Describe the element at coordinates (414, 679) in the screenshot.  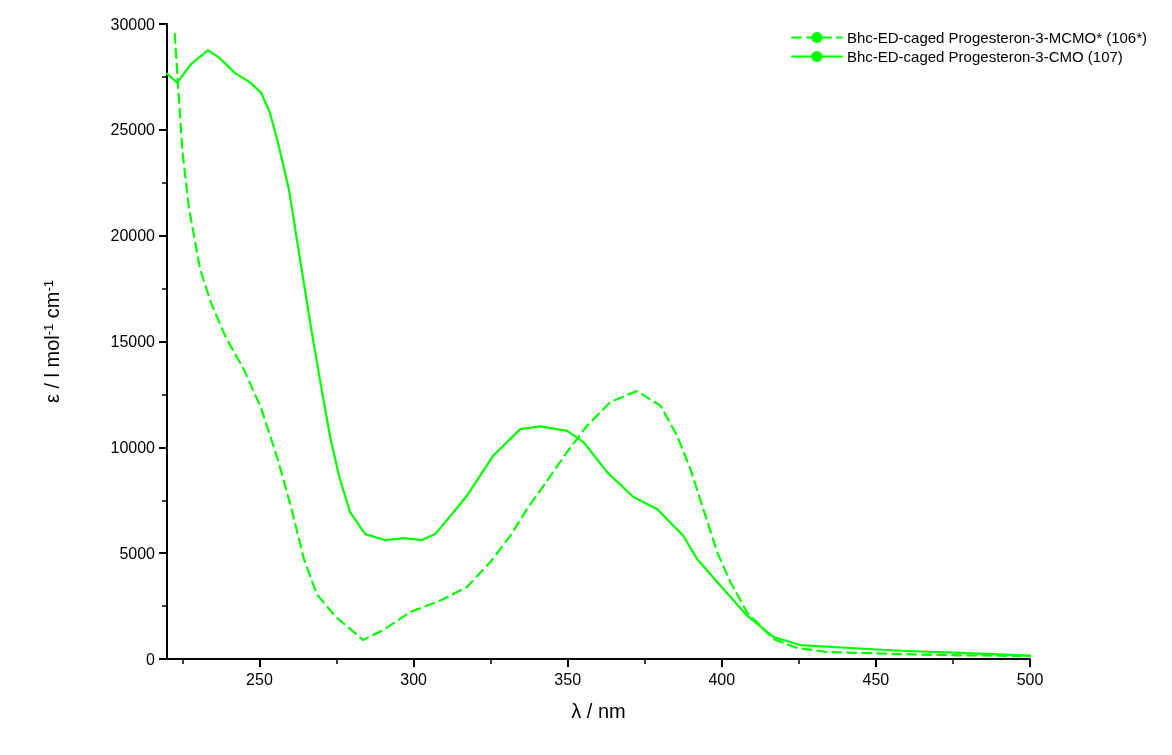
I see `x-tick-label: 300` at that location.